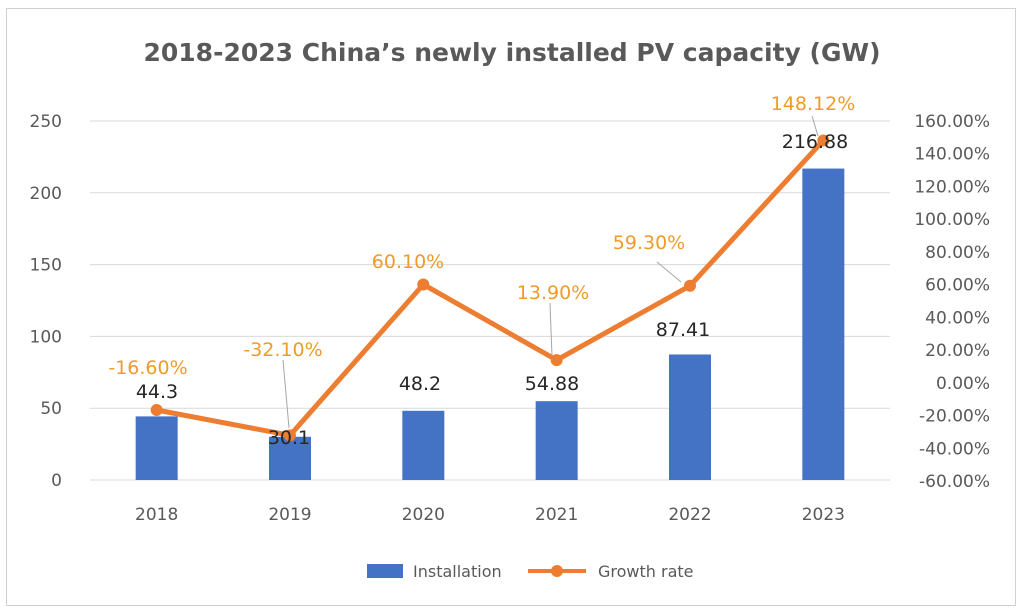  Describe the element at coordinates (552, 384) in the screenshot. I see `bar-data-label: 54.88` at that location.